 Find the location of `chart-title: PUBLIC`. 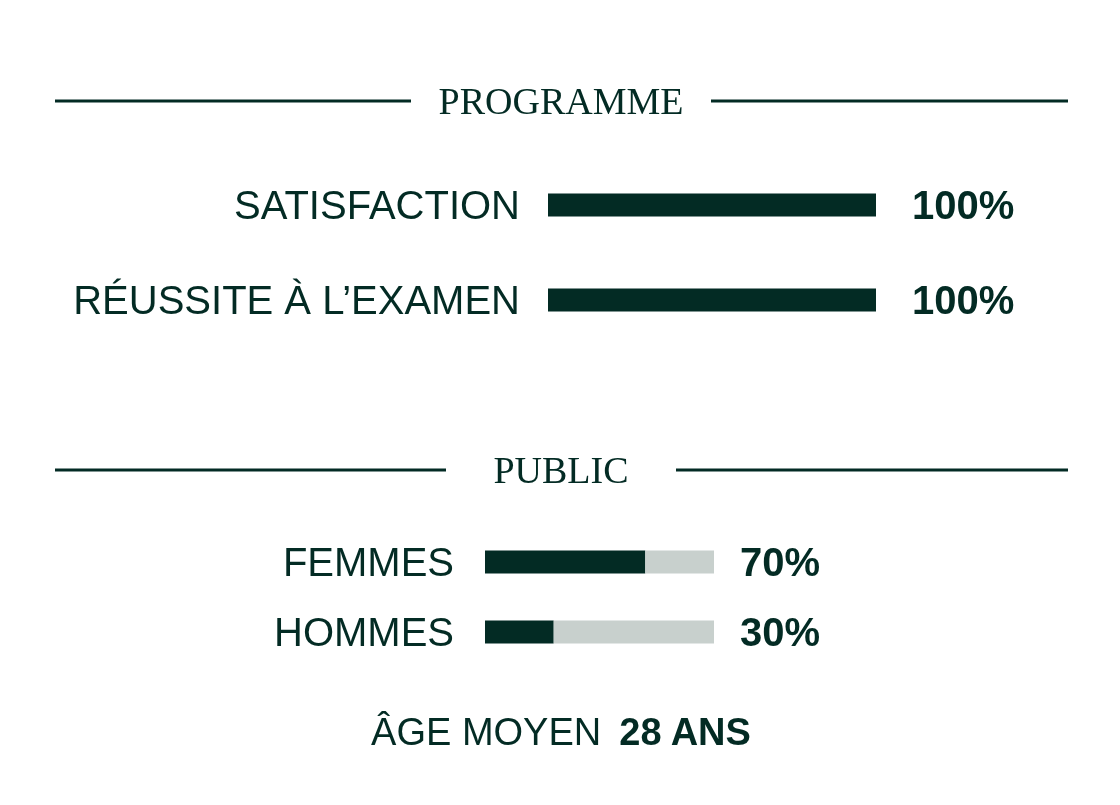

chart-title: PUBLIC is located at coordinates (561, 470).